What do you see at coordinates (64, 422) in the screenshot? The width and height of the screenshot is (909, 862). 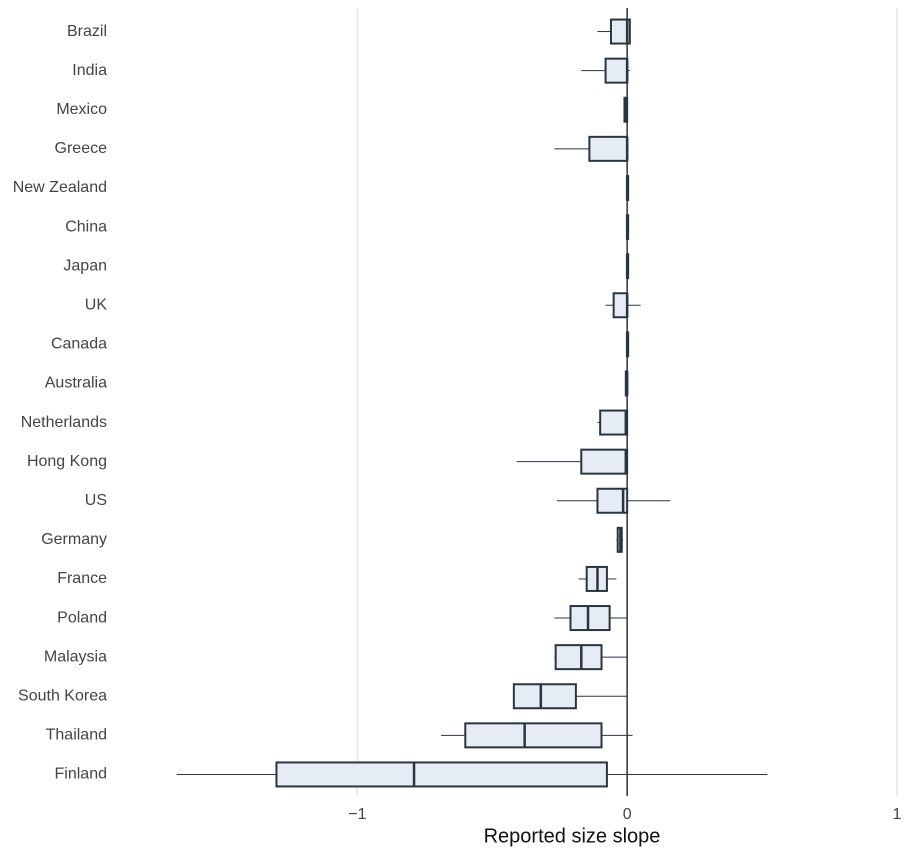 I see `y-tick-label: Netherlands` at bounding box center [64, 422].